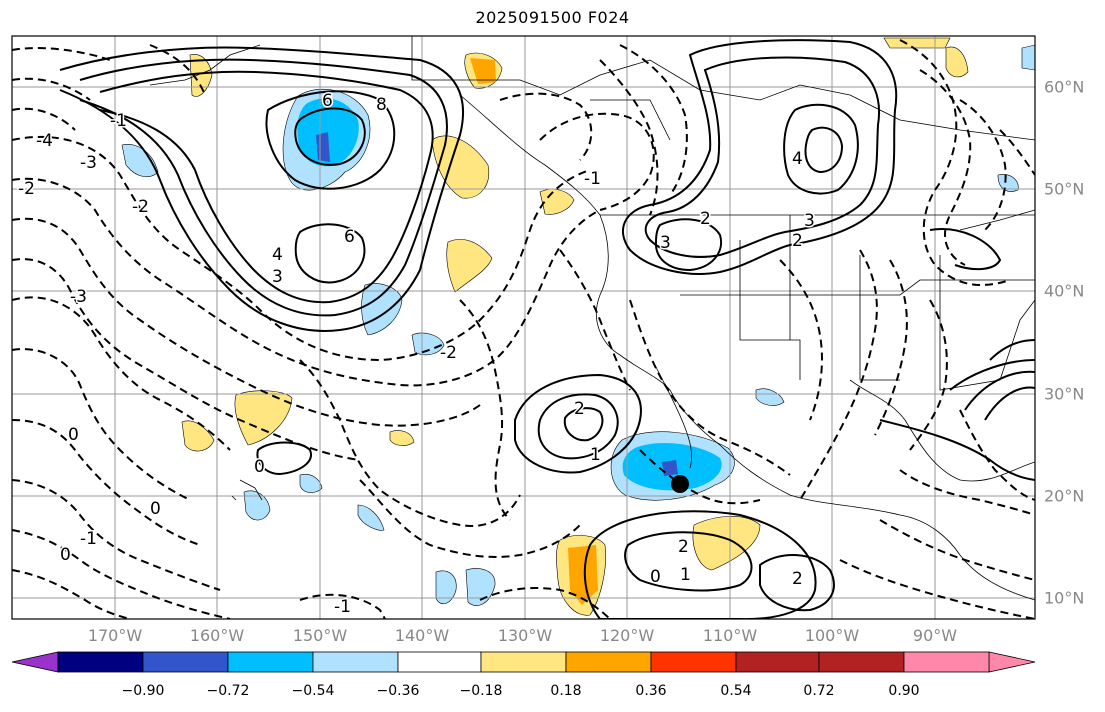 Image resolution: width=1105 pixels, height=712 pixels. I want to click on map-title: 2025091500 F024, so click(552, 17).